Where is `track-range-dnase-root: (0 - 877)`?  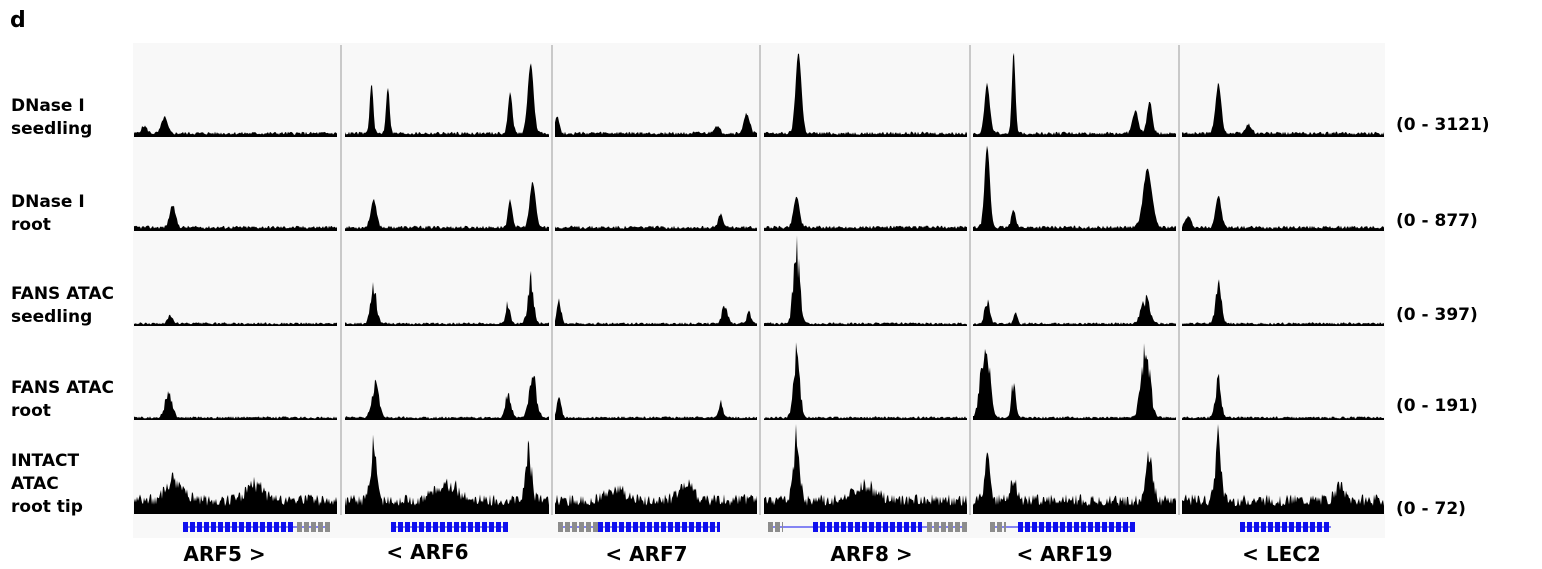
track-range-dnase-root: (0 - 877) is located at coordinates (1437, 221).